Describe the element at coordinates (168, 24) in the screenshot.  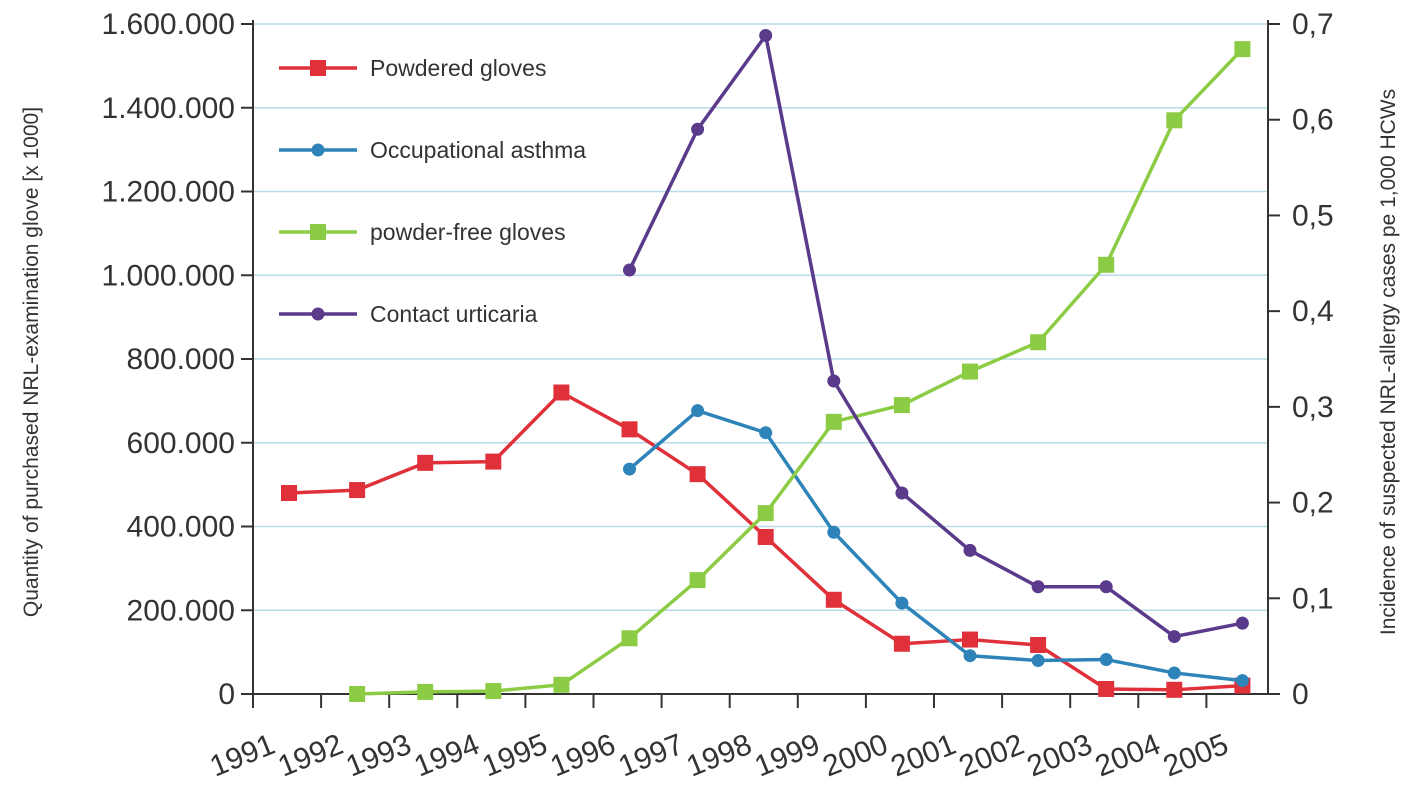
I see `left-y-tick-label: 1.600.000` at that location.